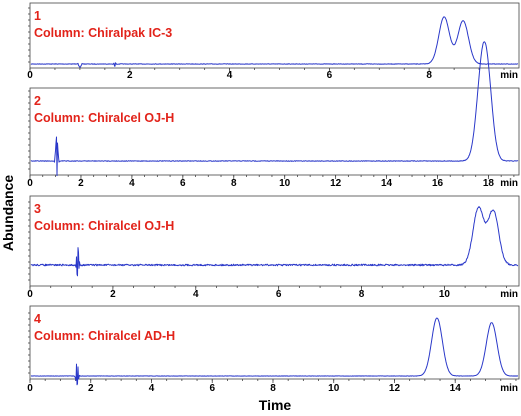 This screenshot has width=521, height=416. I want to click on column-label: Column: Chiralpak IC-3, so click(103, 33).